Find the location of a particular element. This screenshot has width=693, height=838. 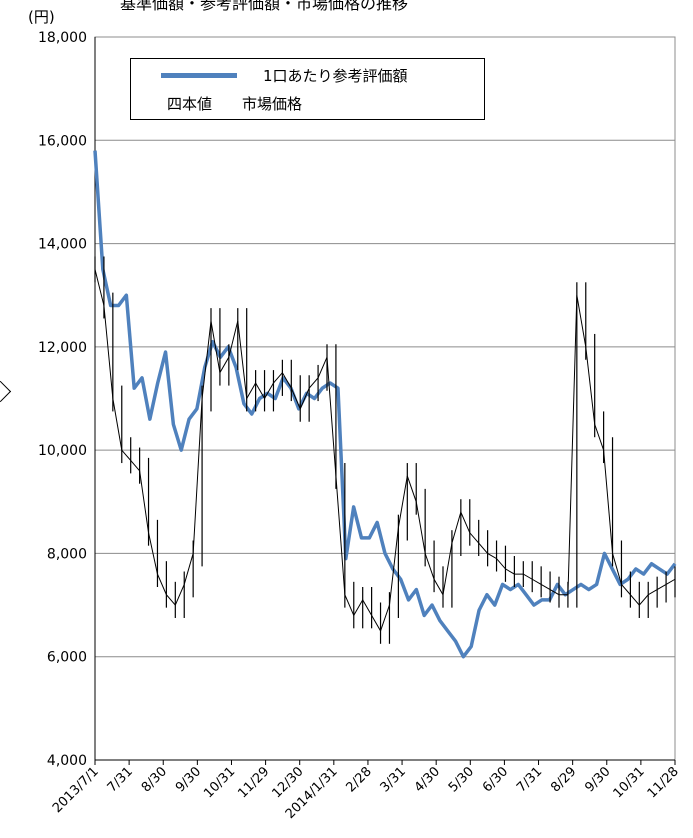

x-tick-label: 2/28 is located at coordinates (359, 779).